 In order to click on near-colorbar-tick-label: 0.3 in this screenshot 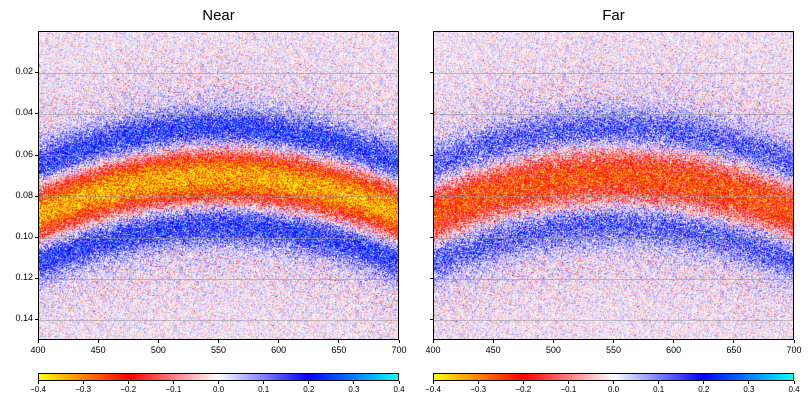, I will do `click(354, 389)`.